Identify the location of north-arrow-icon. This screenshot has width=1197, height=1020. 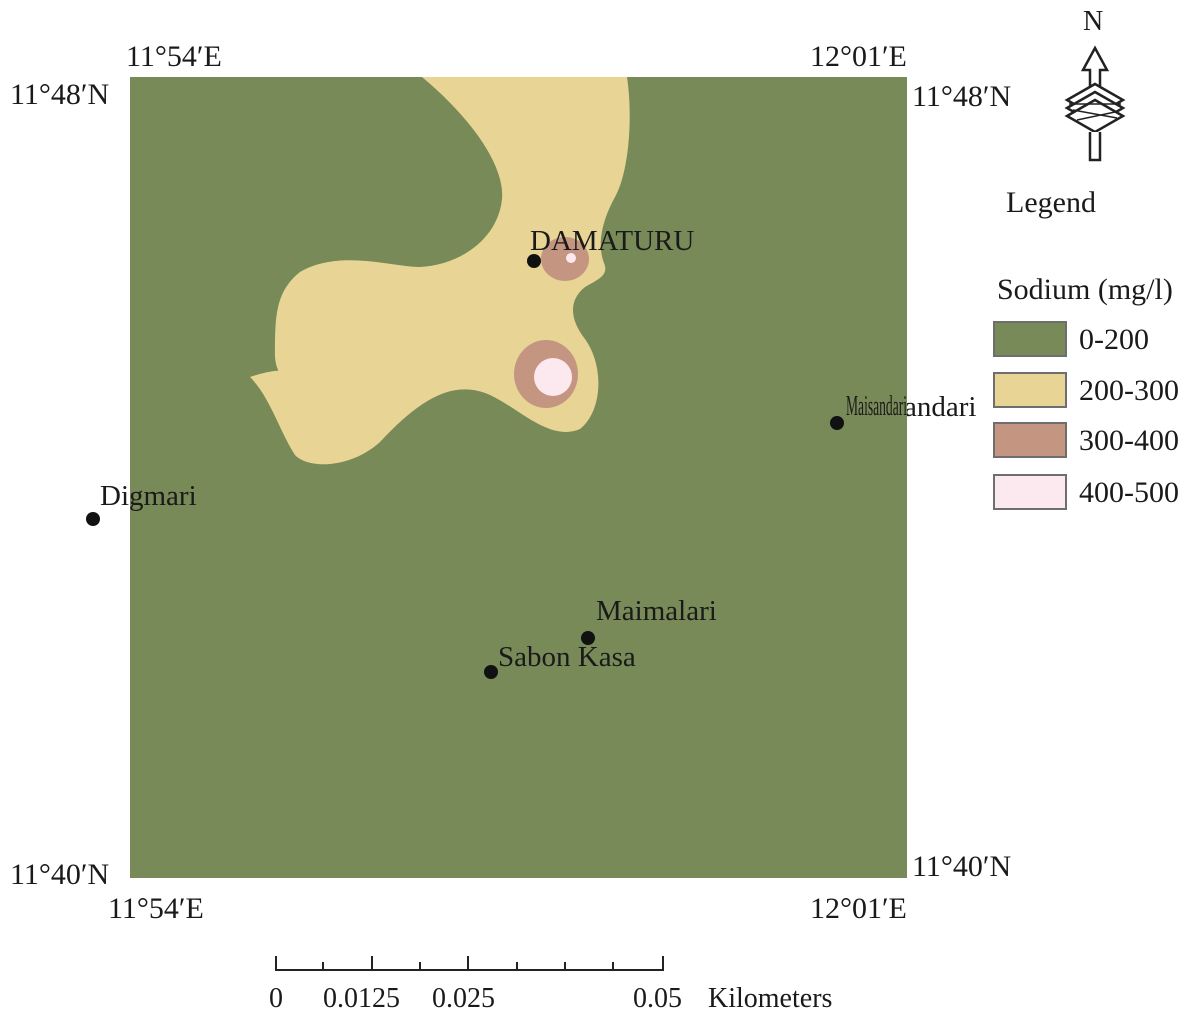
(1095, 103).